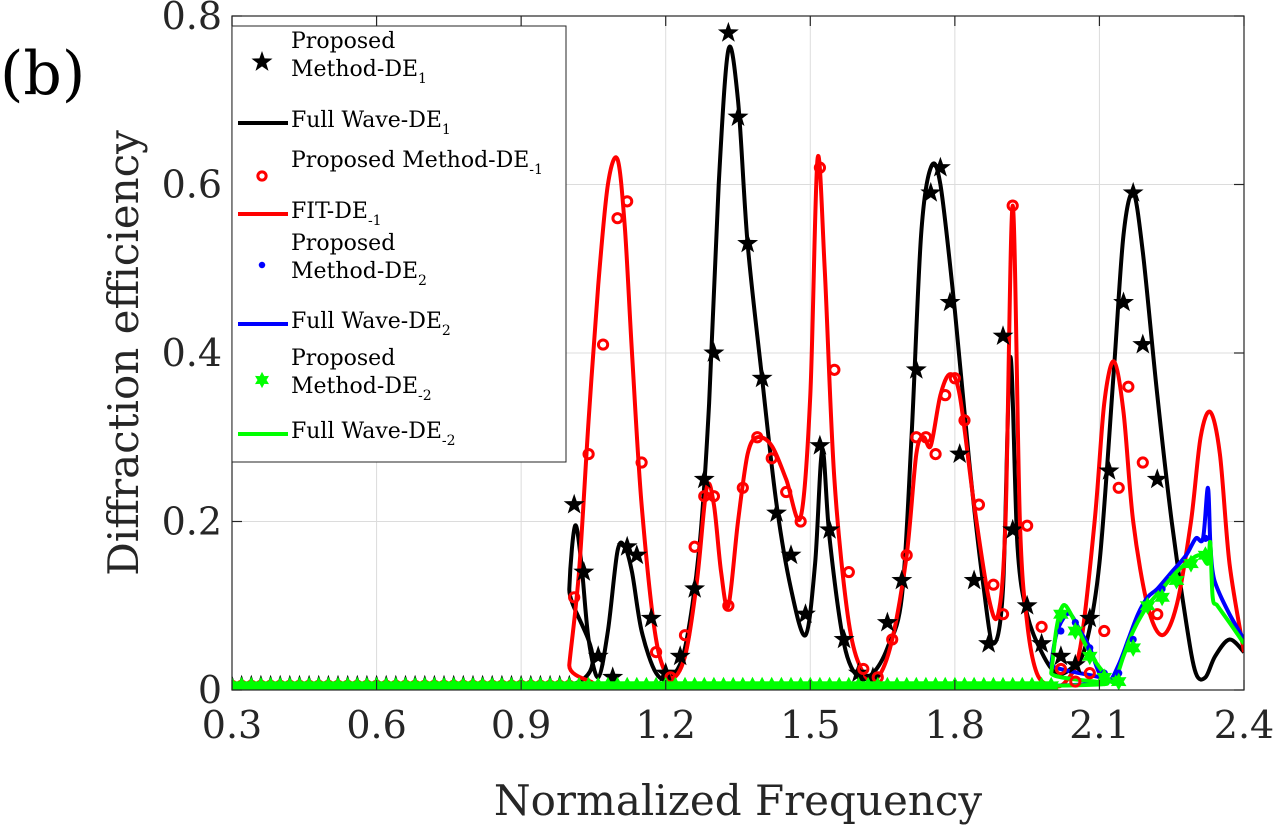 The image size is (1278, 825). I want to click on x-tick-label: 1.5, so click(810, 725).